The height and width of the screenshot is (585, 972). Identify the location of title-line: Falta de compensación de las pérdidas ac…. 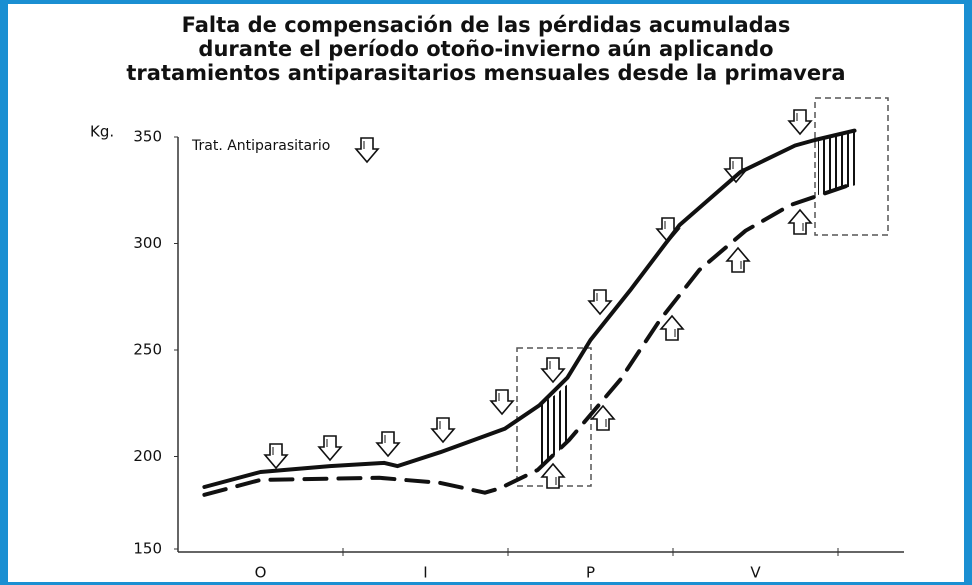
(486, 25).